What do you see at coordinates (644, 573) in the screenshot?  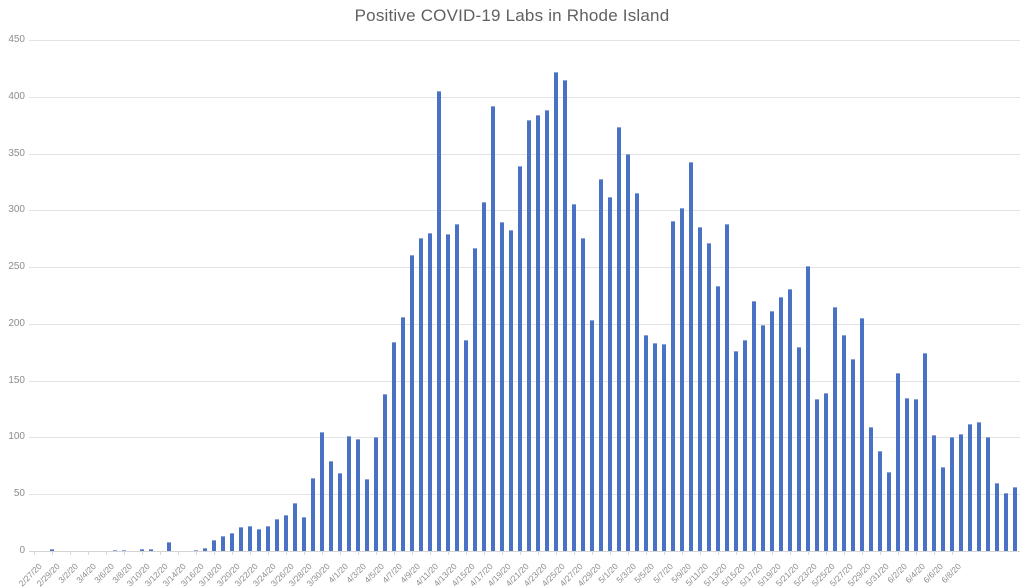 I see `x-axis-tick-label: 5/5/20` at bounding box center [644, 573].